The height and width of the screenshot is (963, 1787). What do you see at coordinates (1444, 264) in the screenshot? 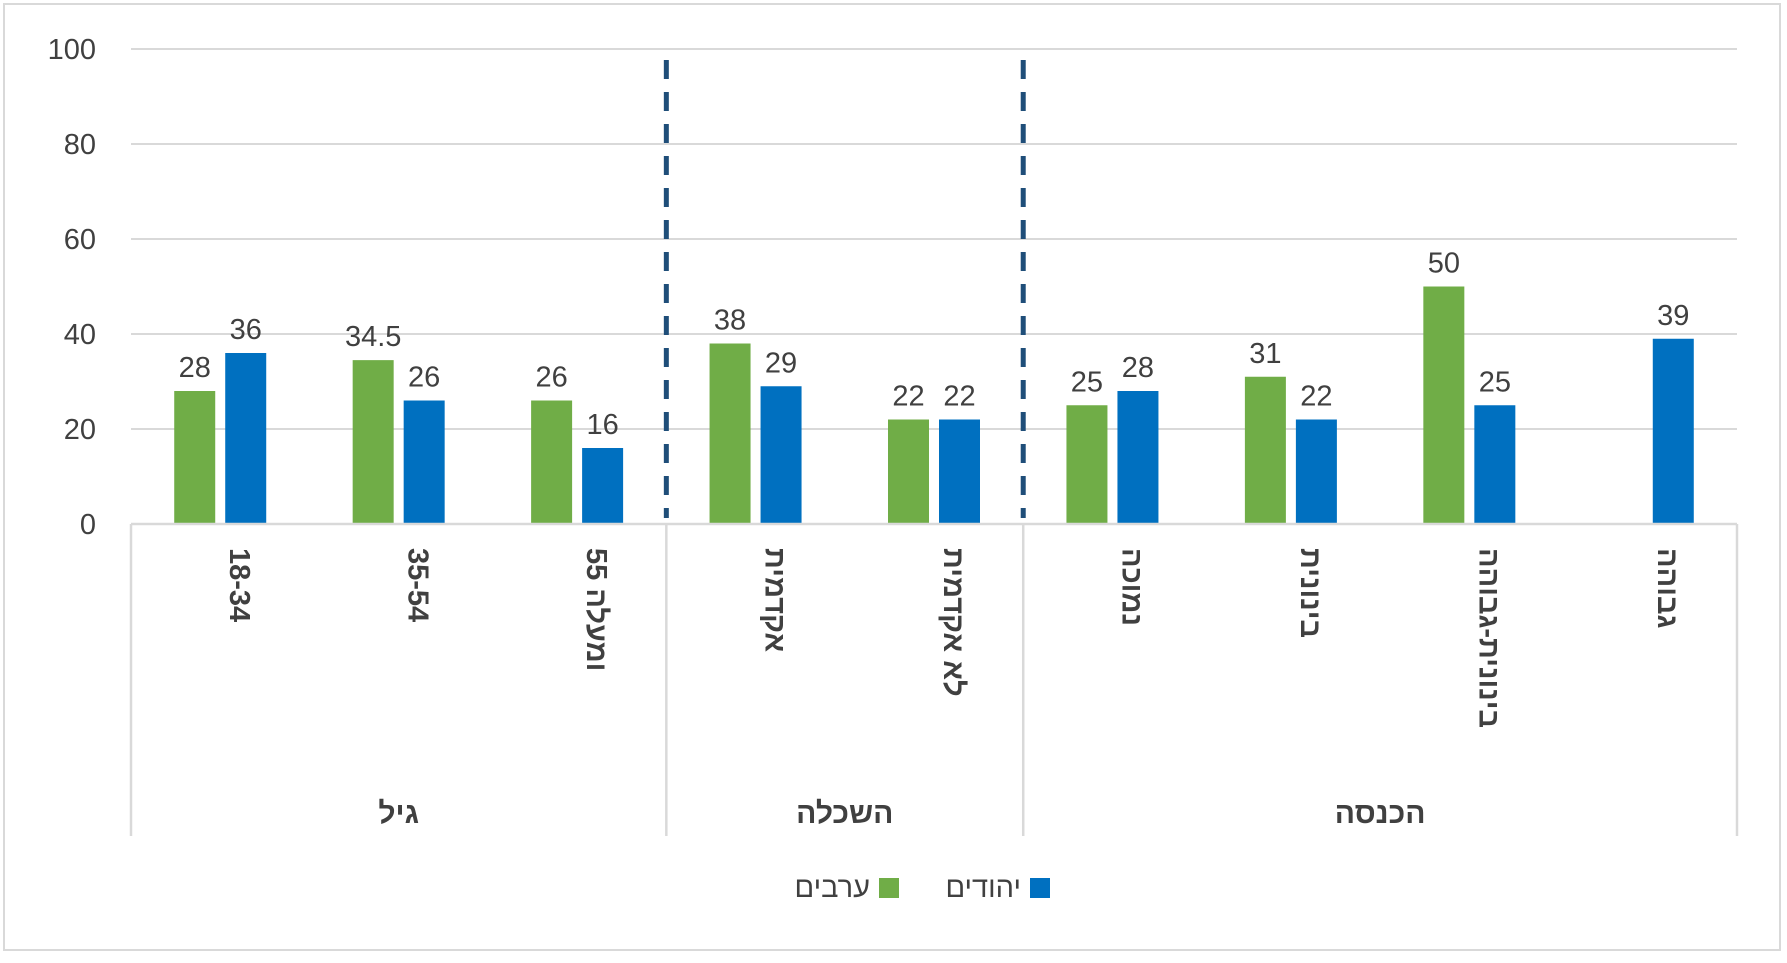
I see `data-label: 50` at bounding box center [1444, 264].